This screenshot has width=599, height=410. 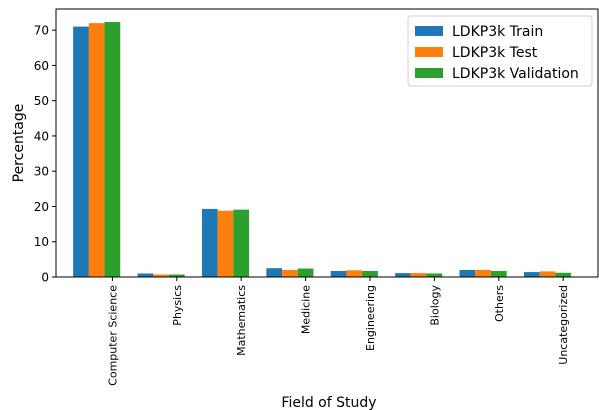 I want to click on y-tick-label: 20, so click(x=41, y=207).